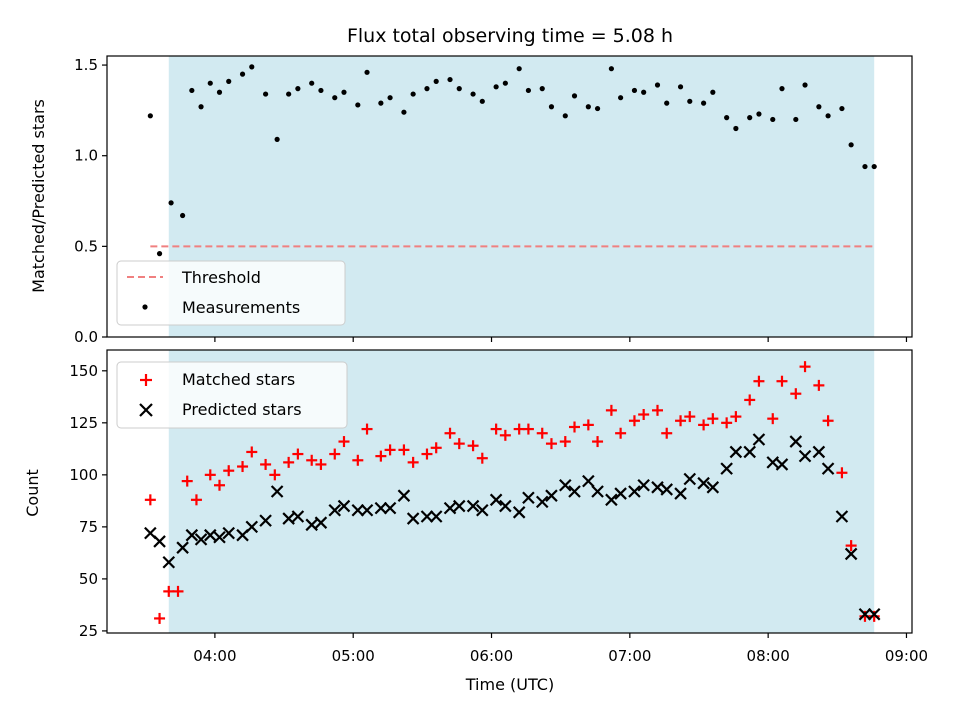  Describe the element at coordinates (242, 409) in the screenshot. I see `legend-predicted-label: Predicted stars` at that location.